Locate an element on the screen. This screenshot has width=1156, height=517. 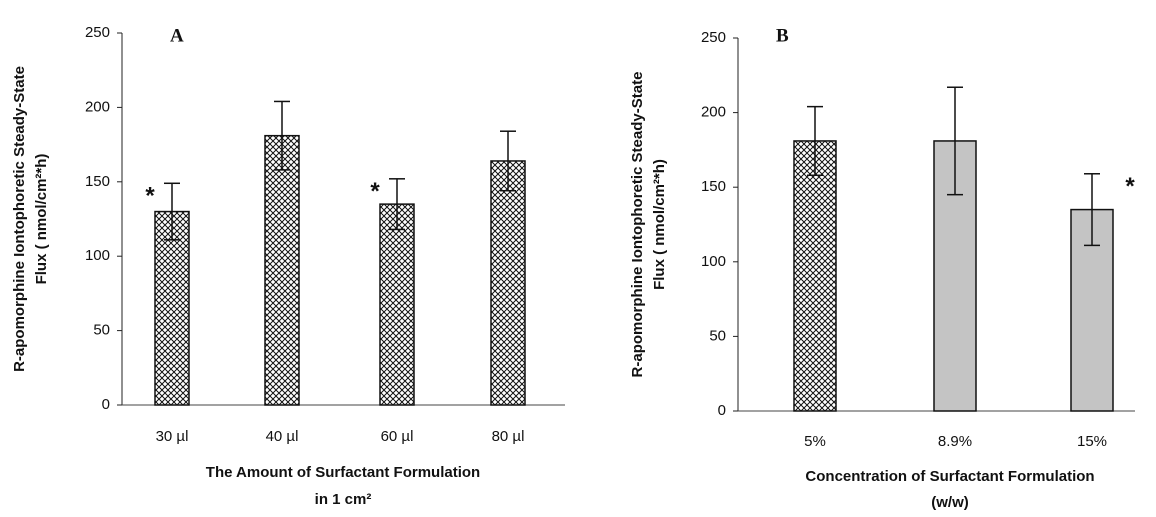
x-tick-label: 15% is located at coordinates (1092, 441).